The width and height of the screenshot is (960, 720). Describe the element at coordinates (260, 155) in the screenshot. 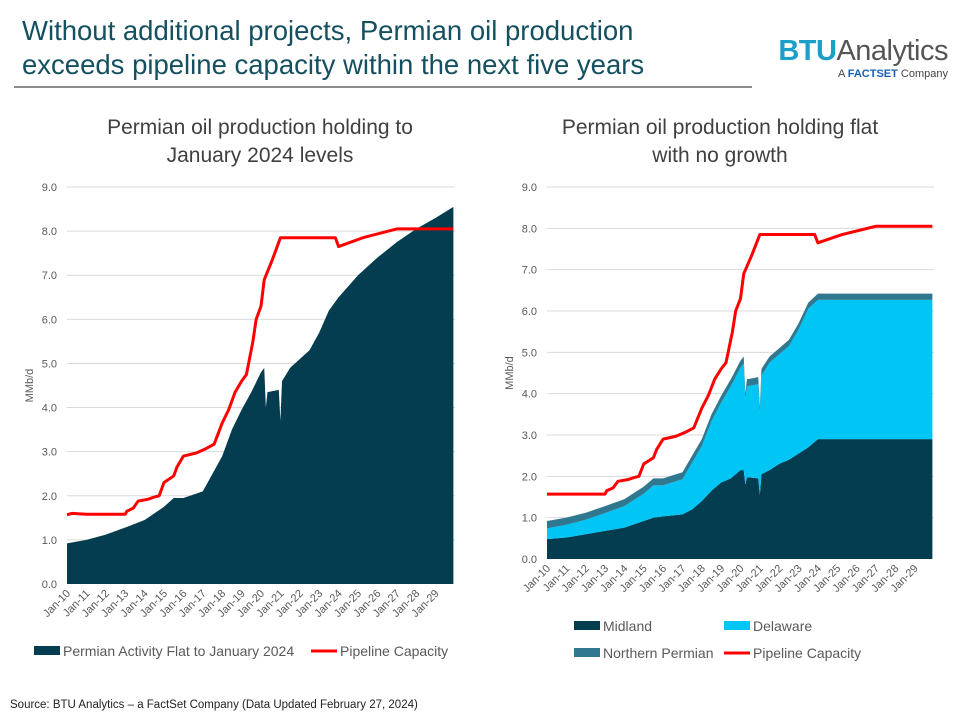

I see `left-chart-title-line-2: January 2024 levels` at that location.